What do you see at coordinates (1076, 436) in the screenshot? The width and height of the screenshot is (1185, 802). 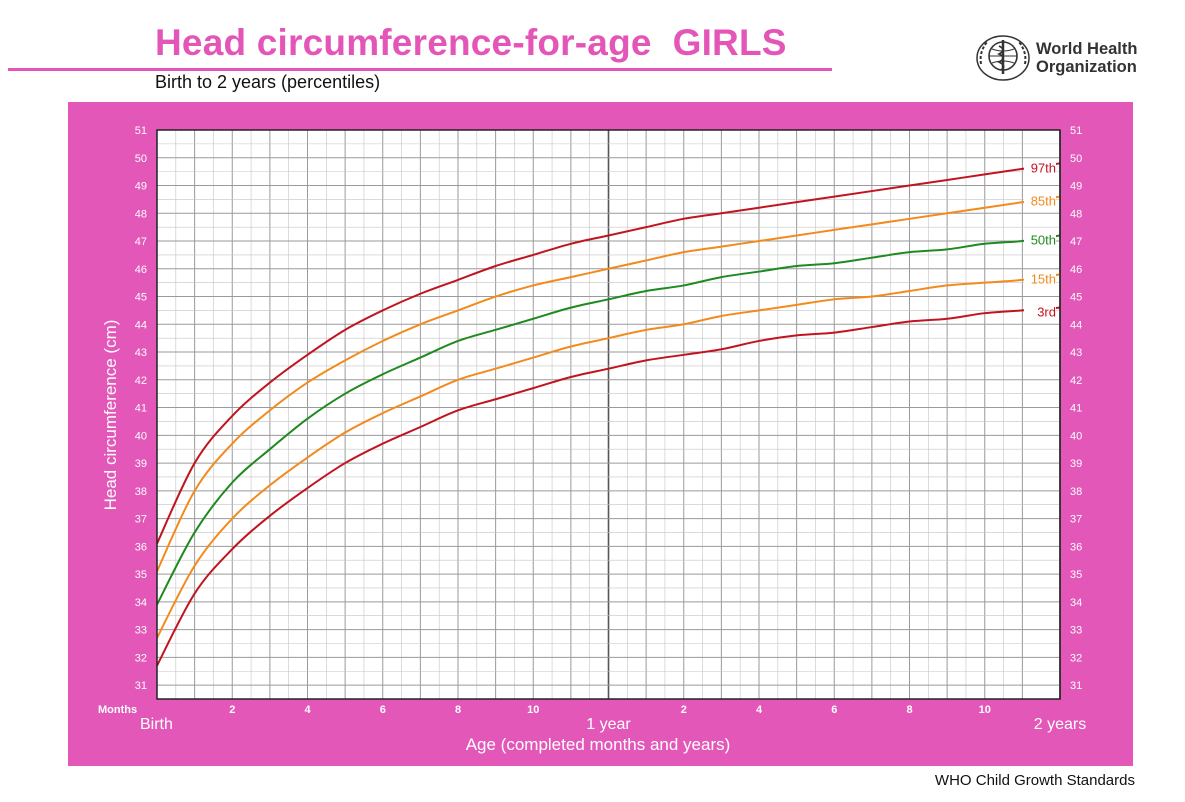 I see `y-tick-label-right: 40` at bounding box center [1076, 436].